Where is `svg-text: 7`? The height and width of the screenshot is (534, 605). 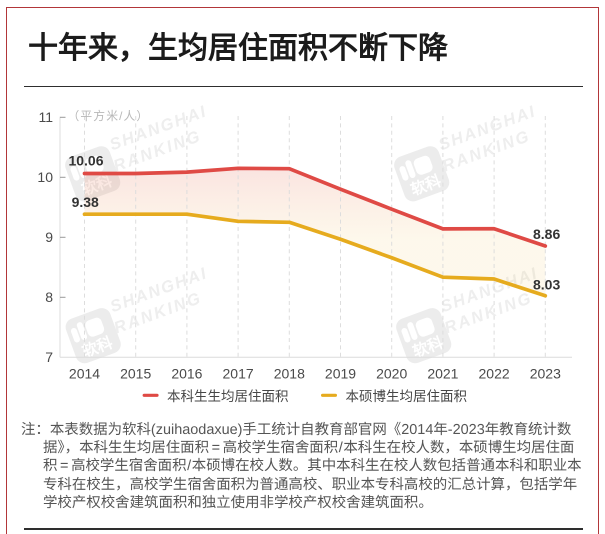
svg-text: 7 is located at coordinates (49, 357).